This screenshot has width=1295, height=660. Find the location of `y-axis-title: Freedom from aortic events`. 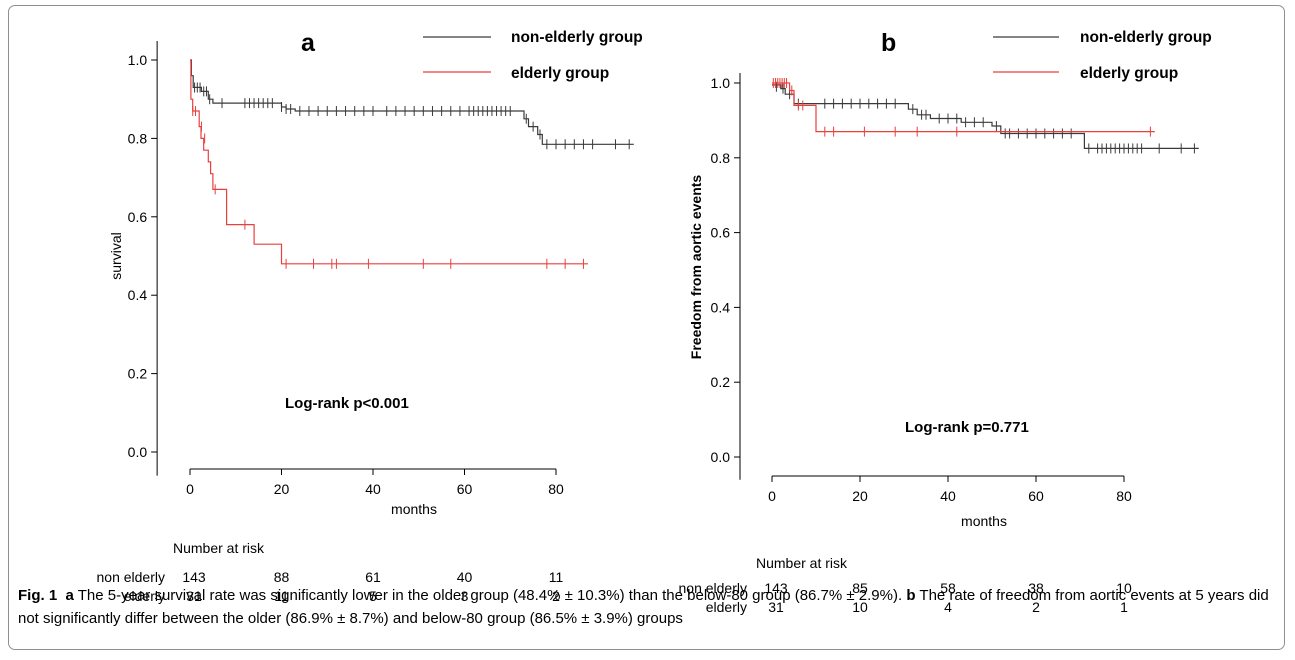

y-axis-title: Freedom from aortic events is located at coordinates (696, 267).